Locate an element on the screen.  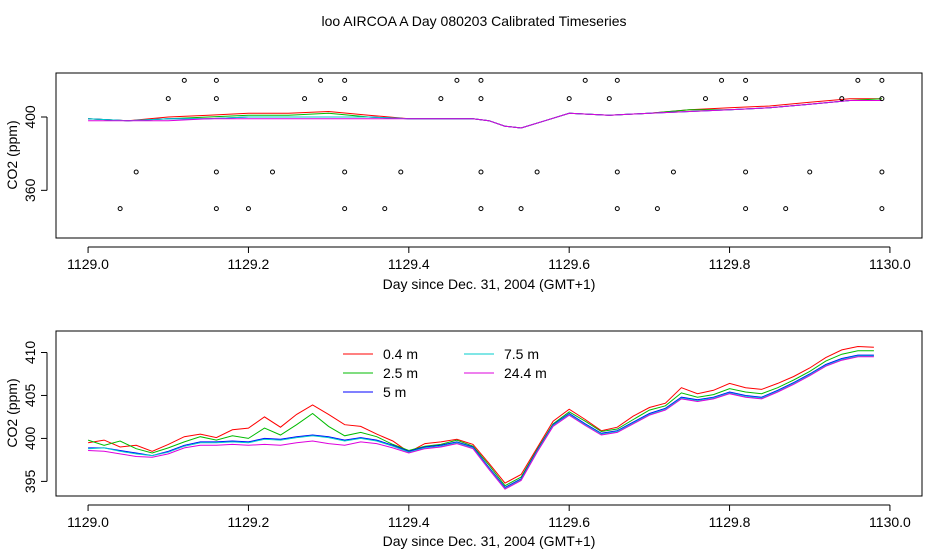
top-y-tick-label: 400 is located at coordinates (30, 117).